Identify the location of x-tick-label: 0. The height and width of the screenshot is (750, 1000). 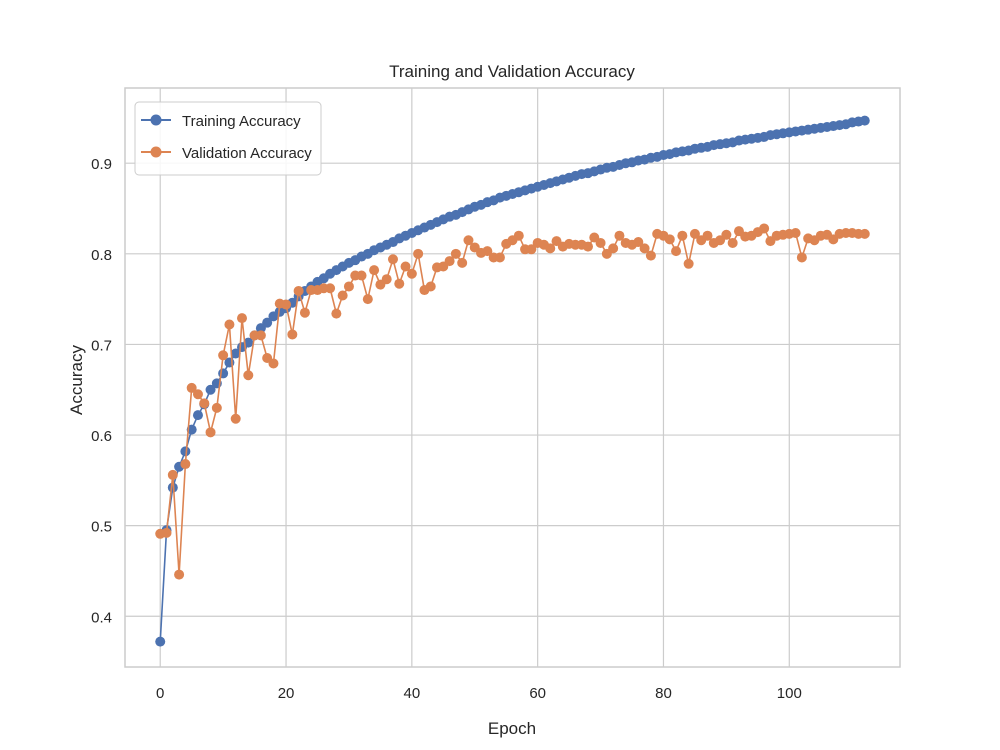
(160, 693).